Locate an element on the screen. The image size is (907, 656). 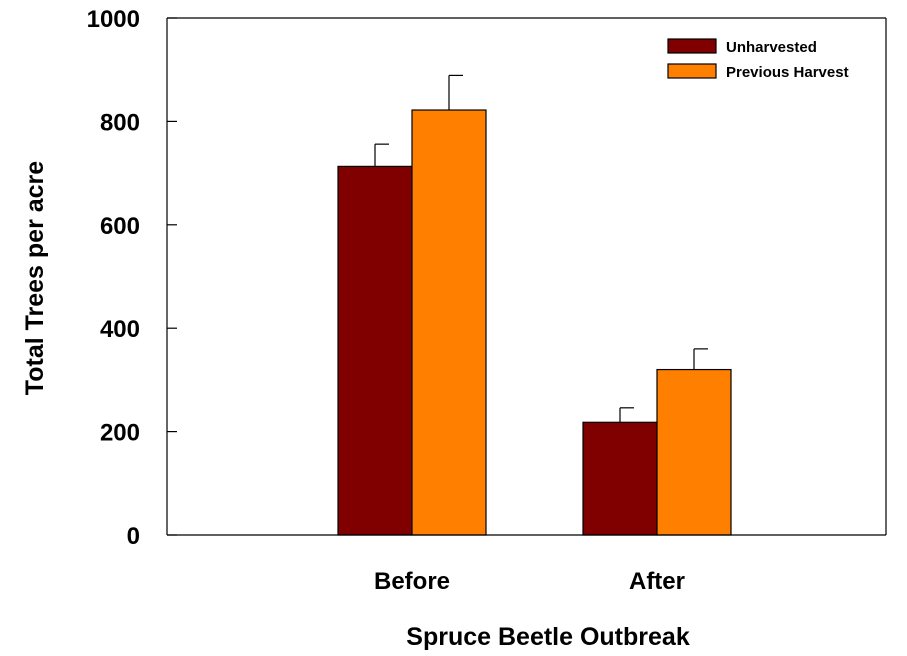
x-category-label: After is located at coordinates (657, 581).